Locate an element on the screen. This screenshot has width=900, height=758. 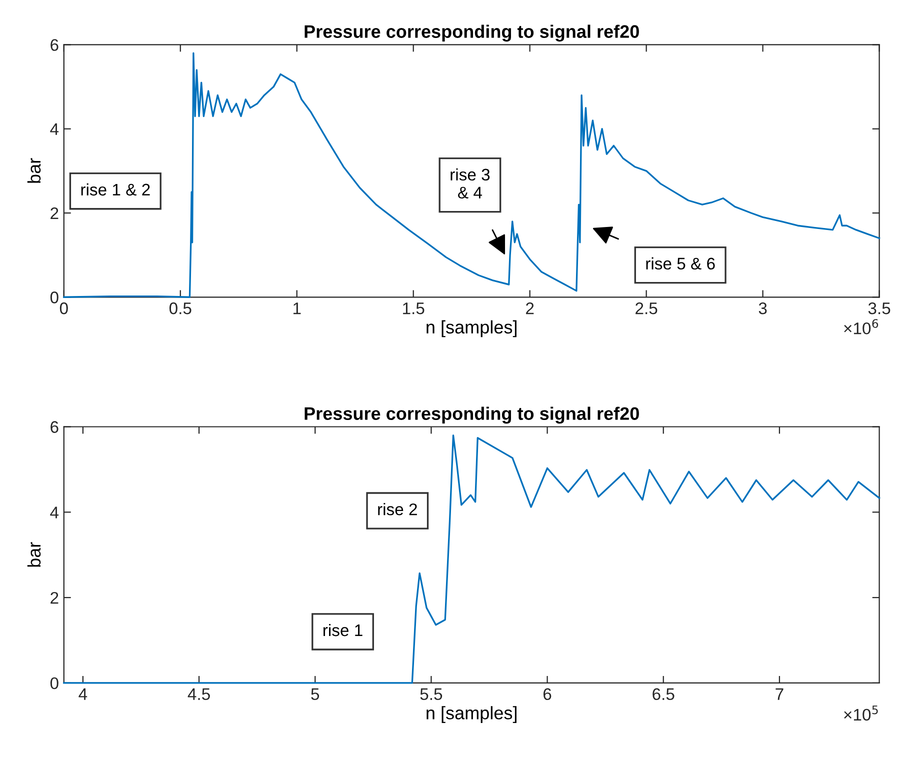
x-tick-label: 0 is located at coordinates (64, 308).